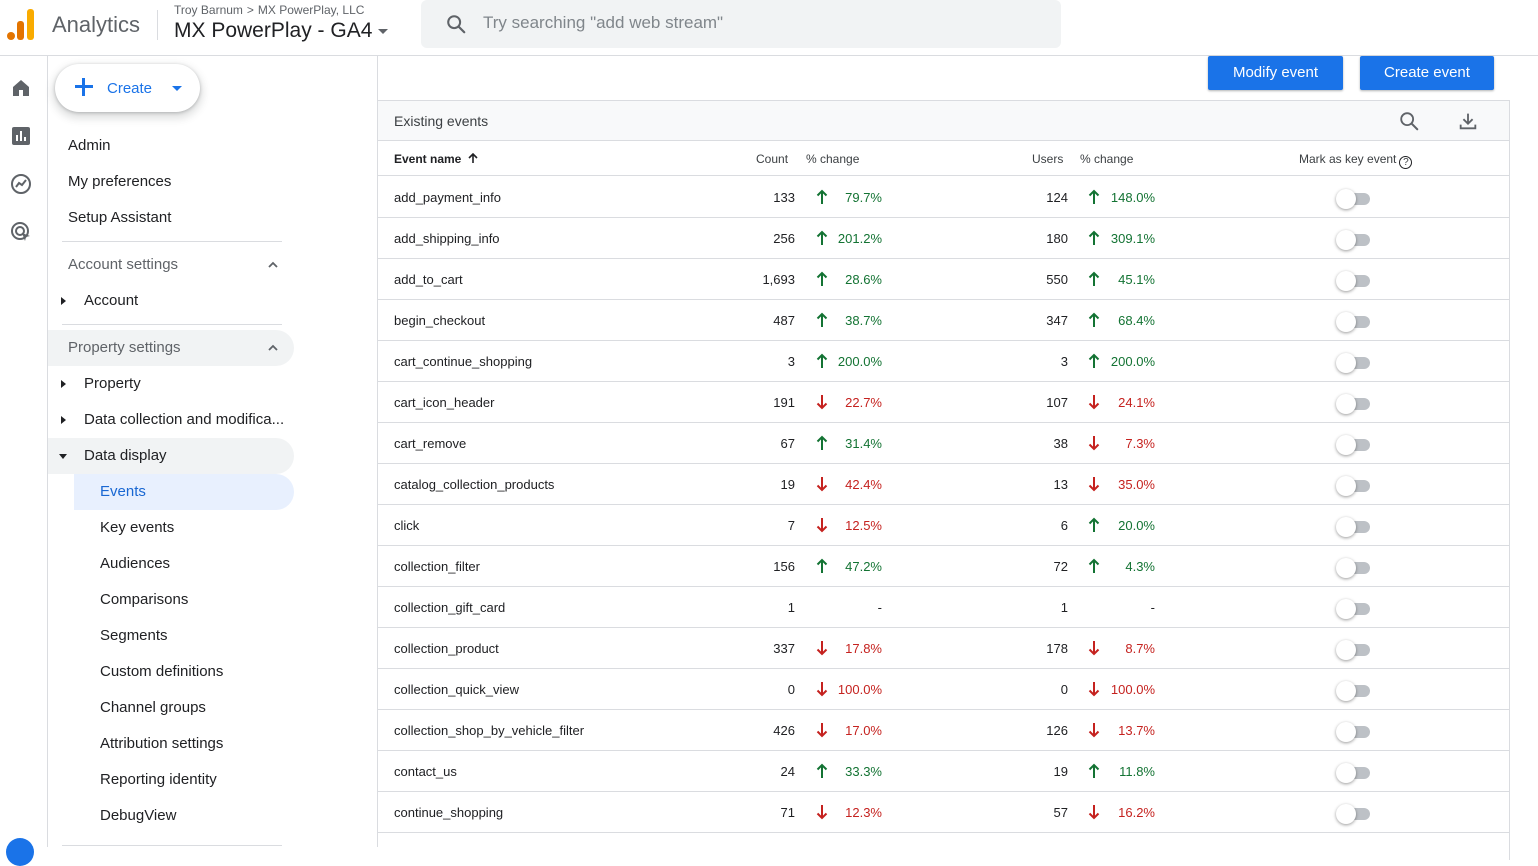 This screenshot has width=1538, height=866. What do you see at coordinates (134, 635) in the screenshot?
I see `nav-segments: Segments` at bounding box center [134, 635].